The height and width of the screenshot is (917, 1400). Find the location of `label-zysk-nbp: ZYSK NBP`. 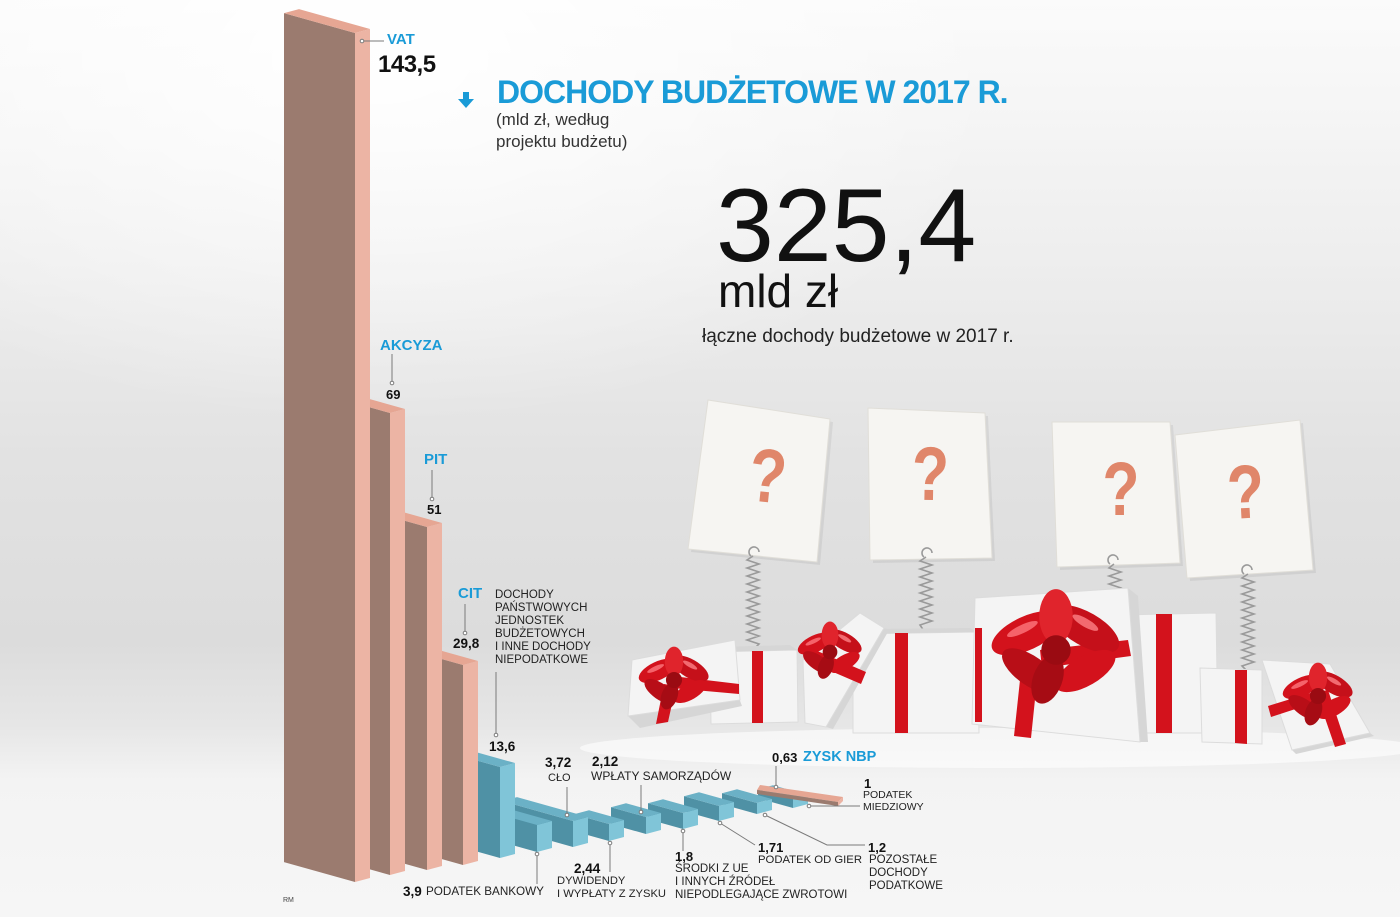

label-zysk-nbp: ZYSK NBP is located at coordinates (840, 757).